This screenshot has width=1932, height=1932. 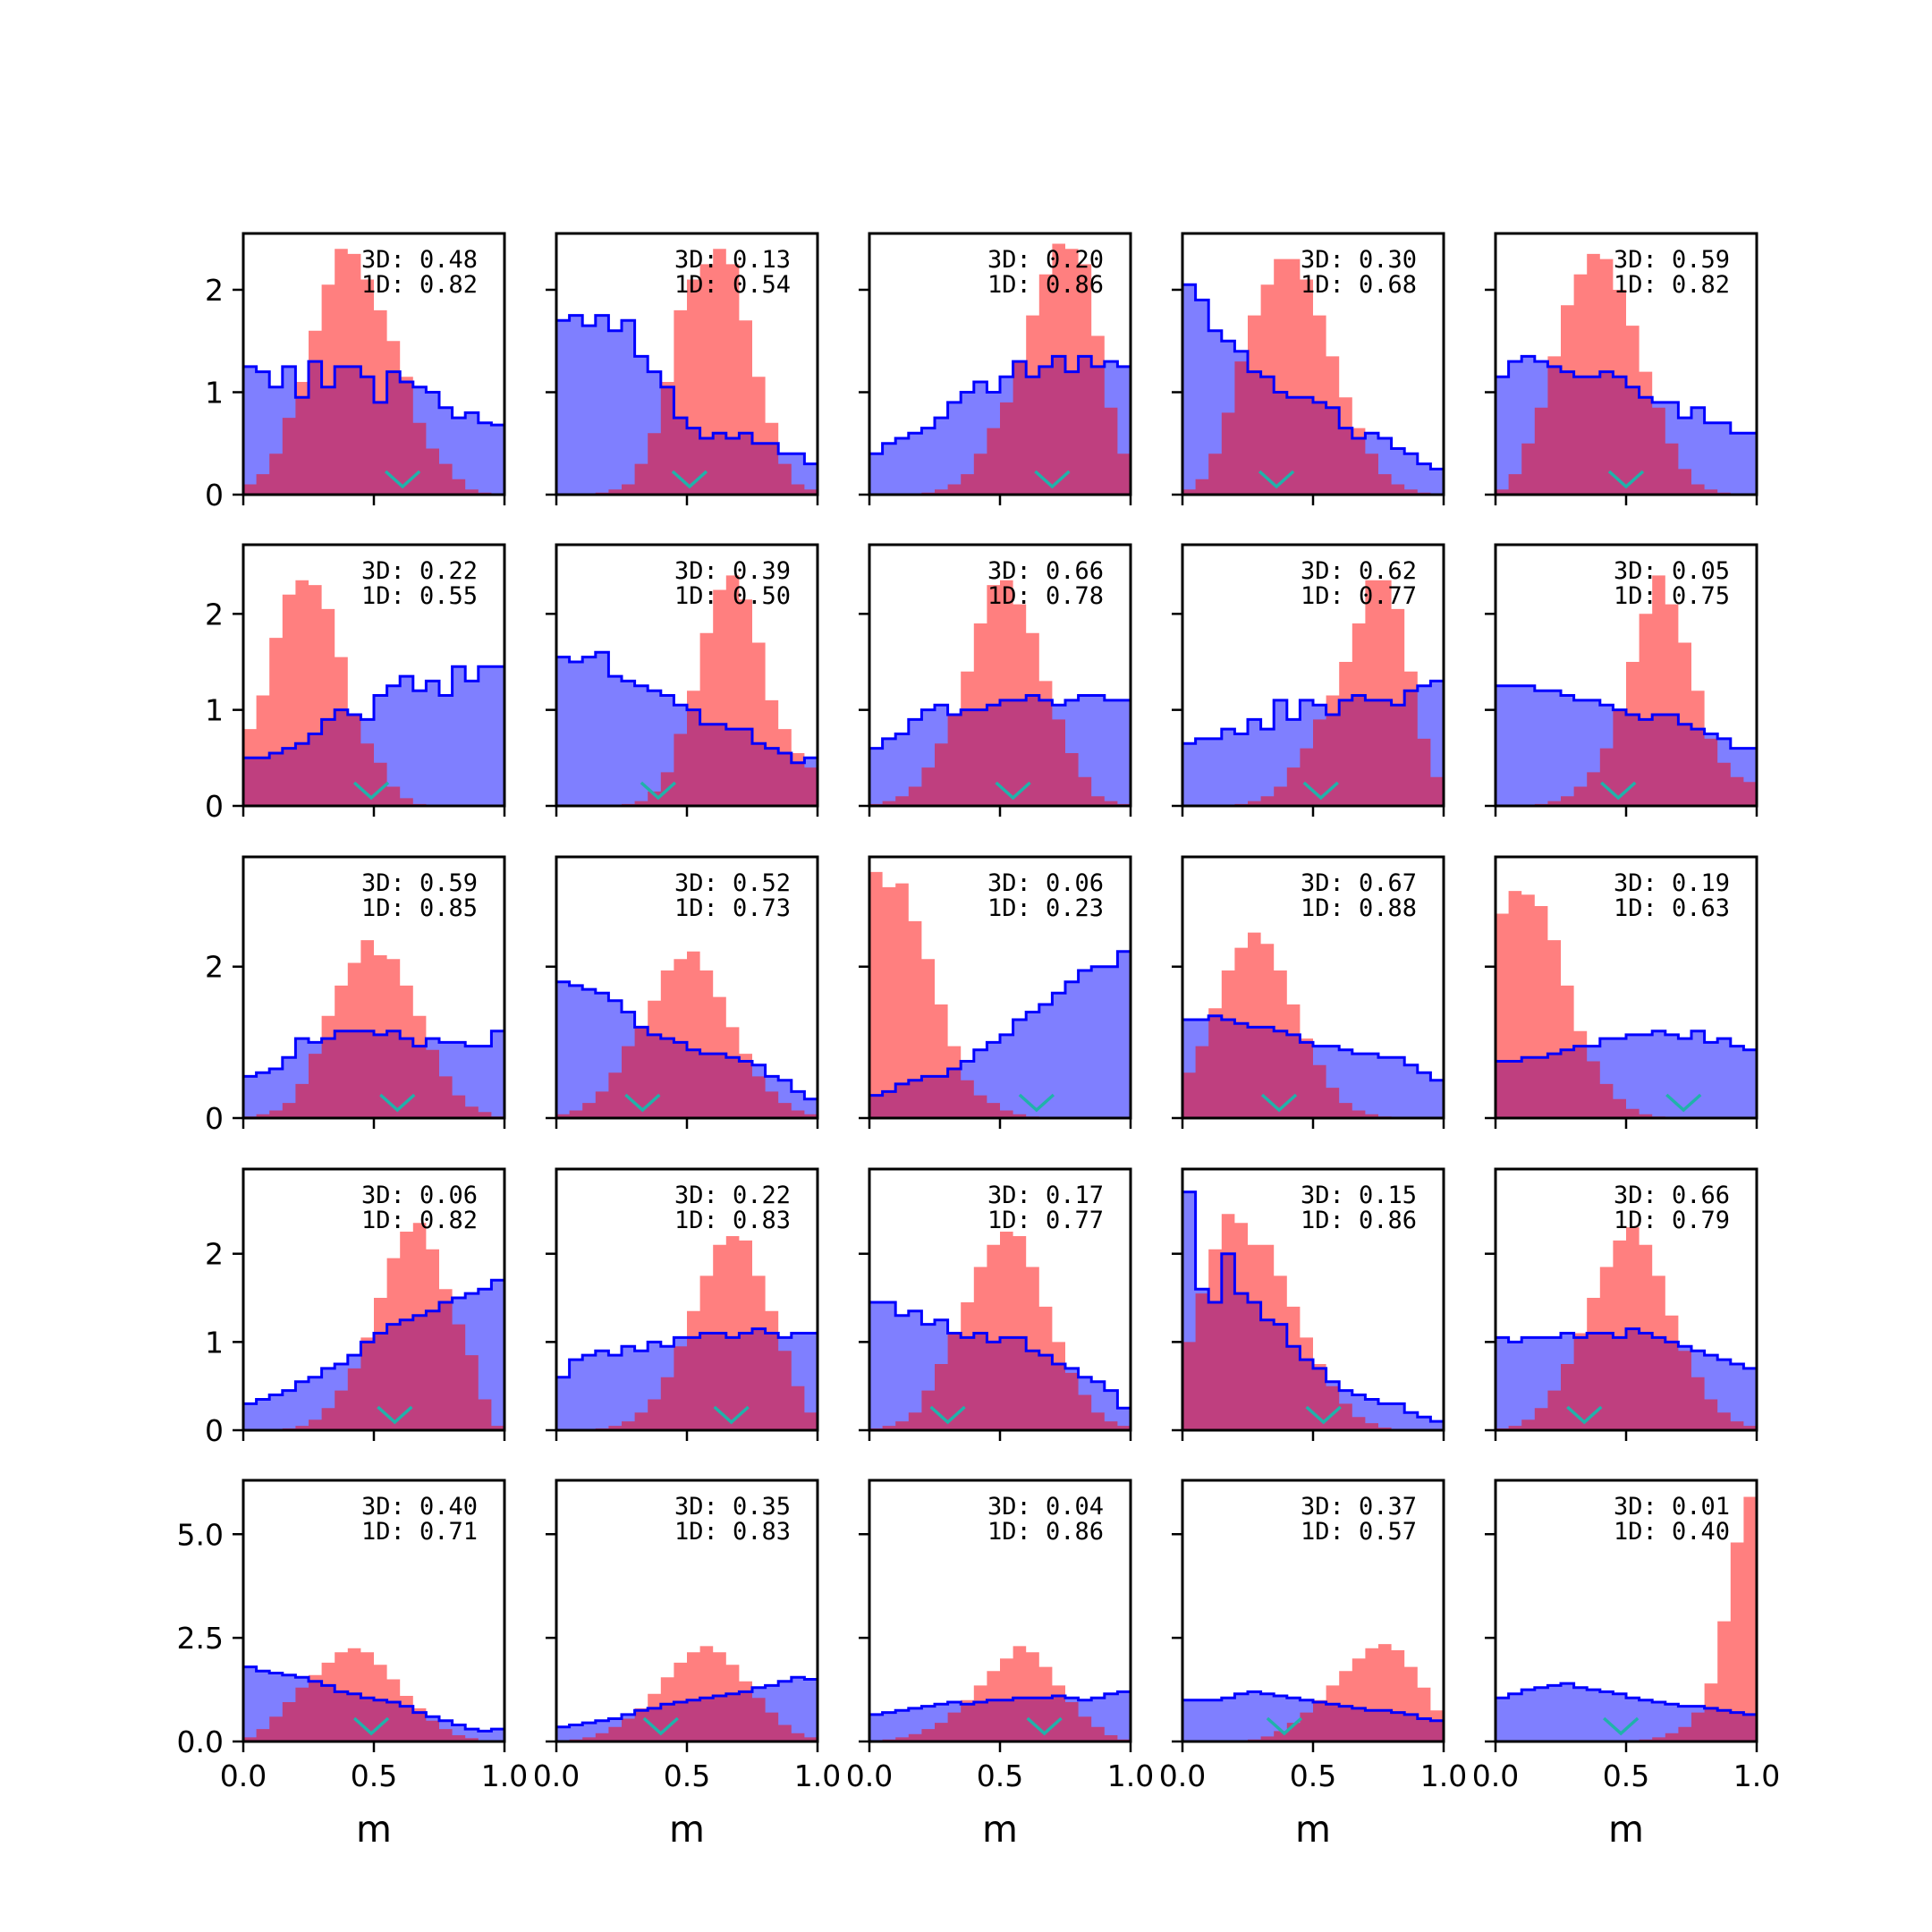 What do you see at coordinates (1045, 260) in the screenshot?
I see `annotation-3d: 3D: 0.20` at bounding box center [1045, 260].